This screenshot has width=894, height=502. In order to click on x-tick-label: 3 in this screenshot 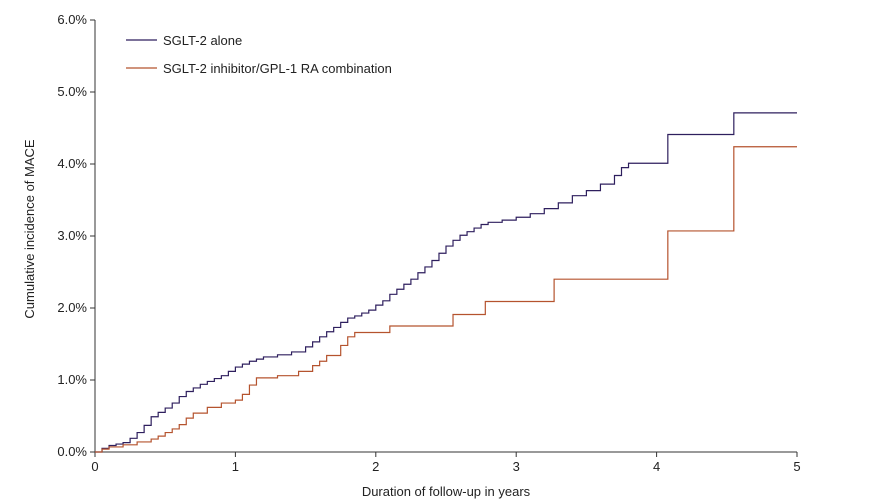, I will do `click(516, 466)`.